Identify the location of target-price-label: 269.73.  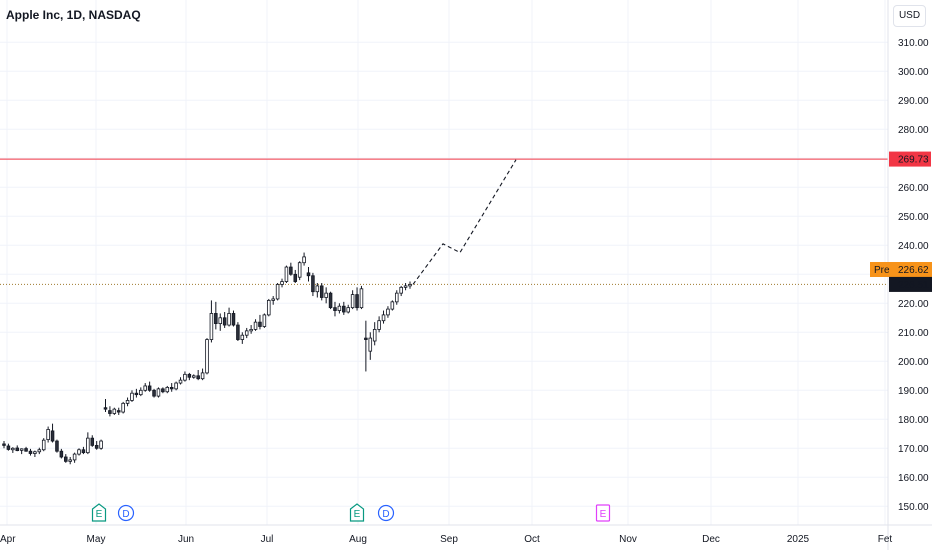
(913, 160).